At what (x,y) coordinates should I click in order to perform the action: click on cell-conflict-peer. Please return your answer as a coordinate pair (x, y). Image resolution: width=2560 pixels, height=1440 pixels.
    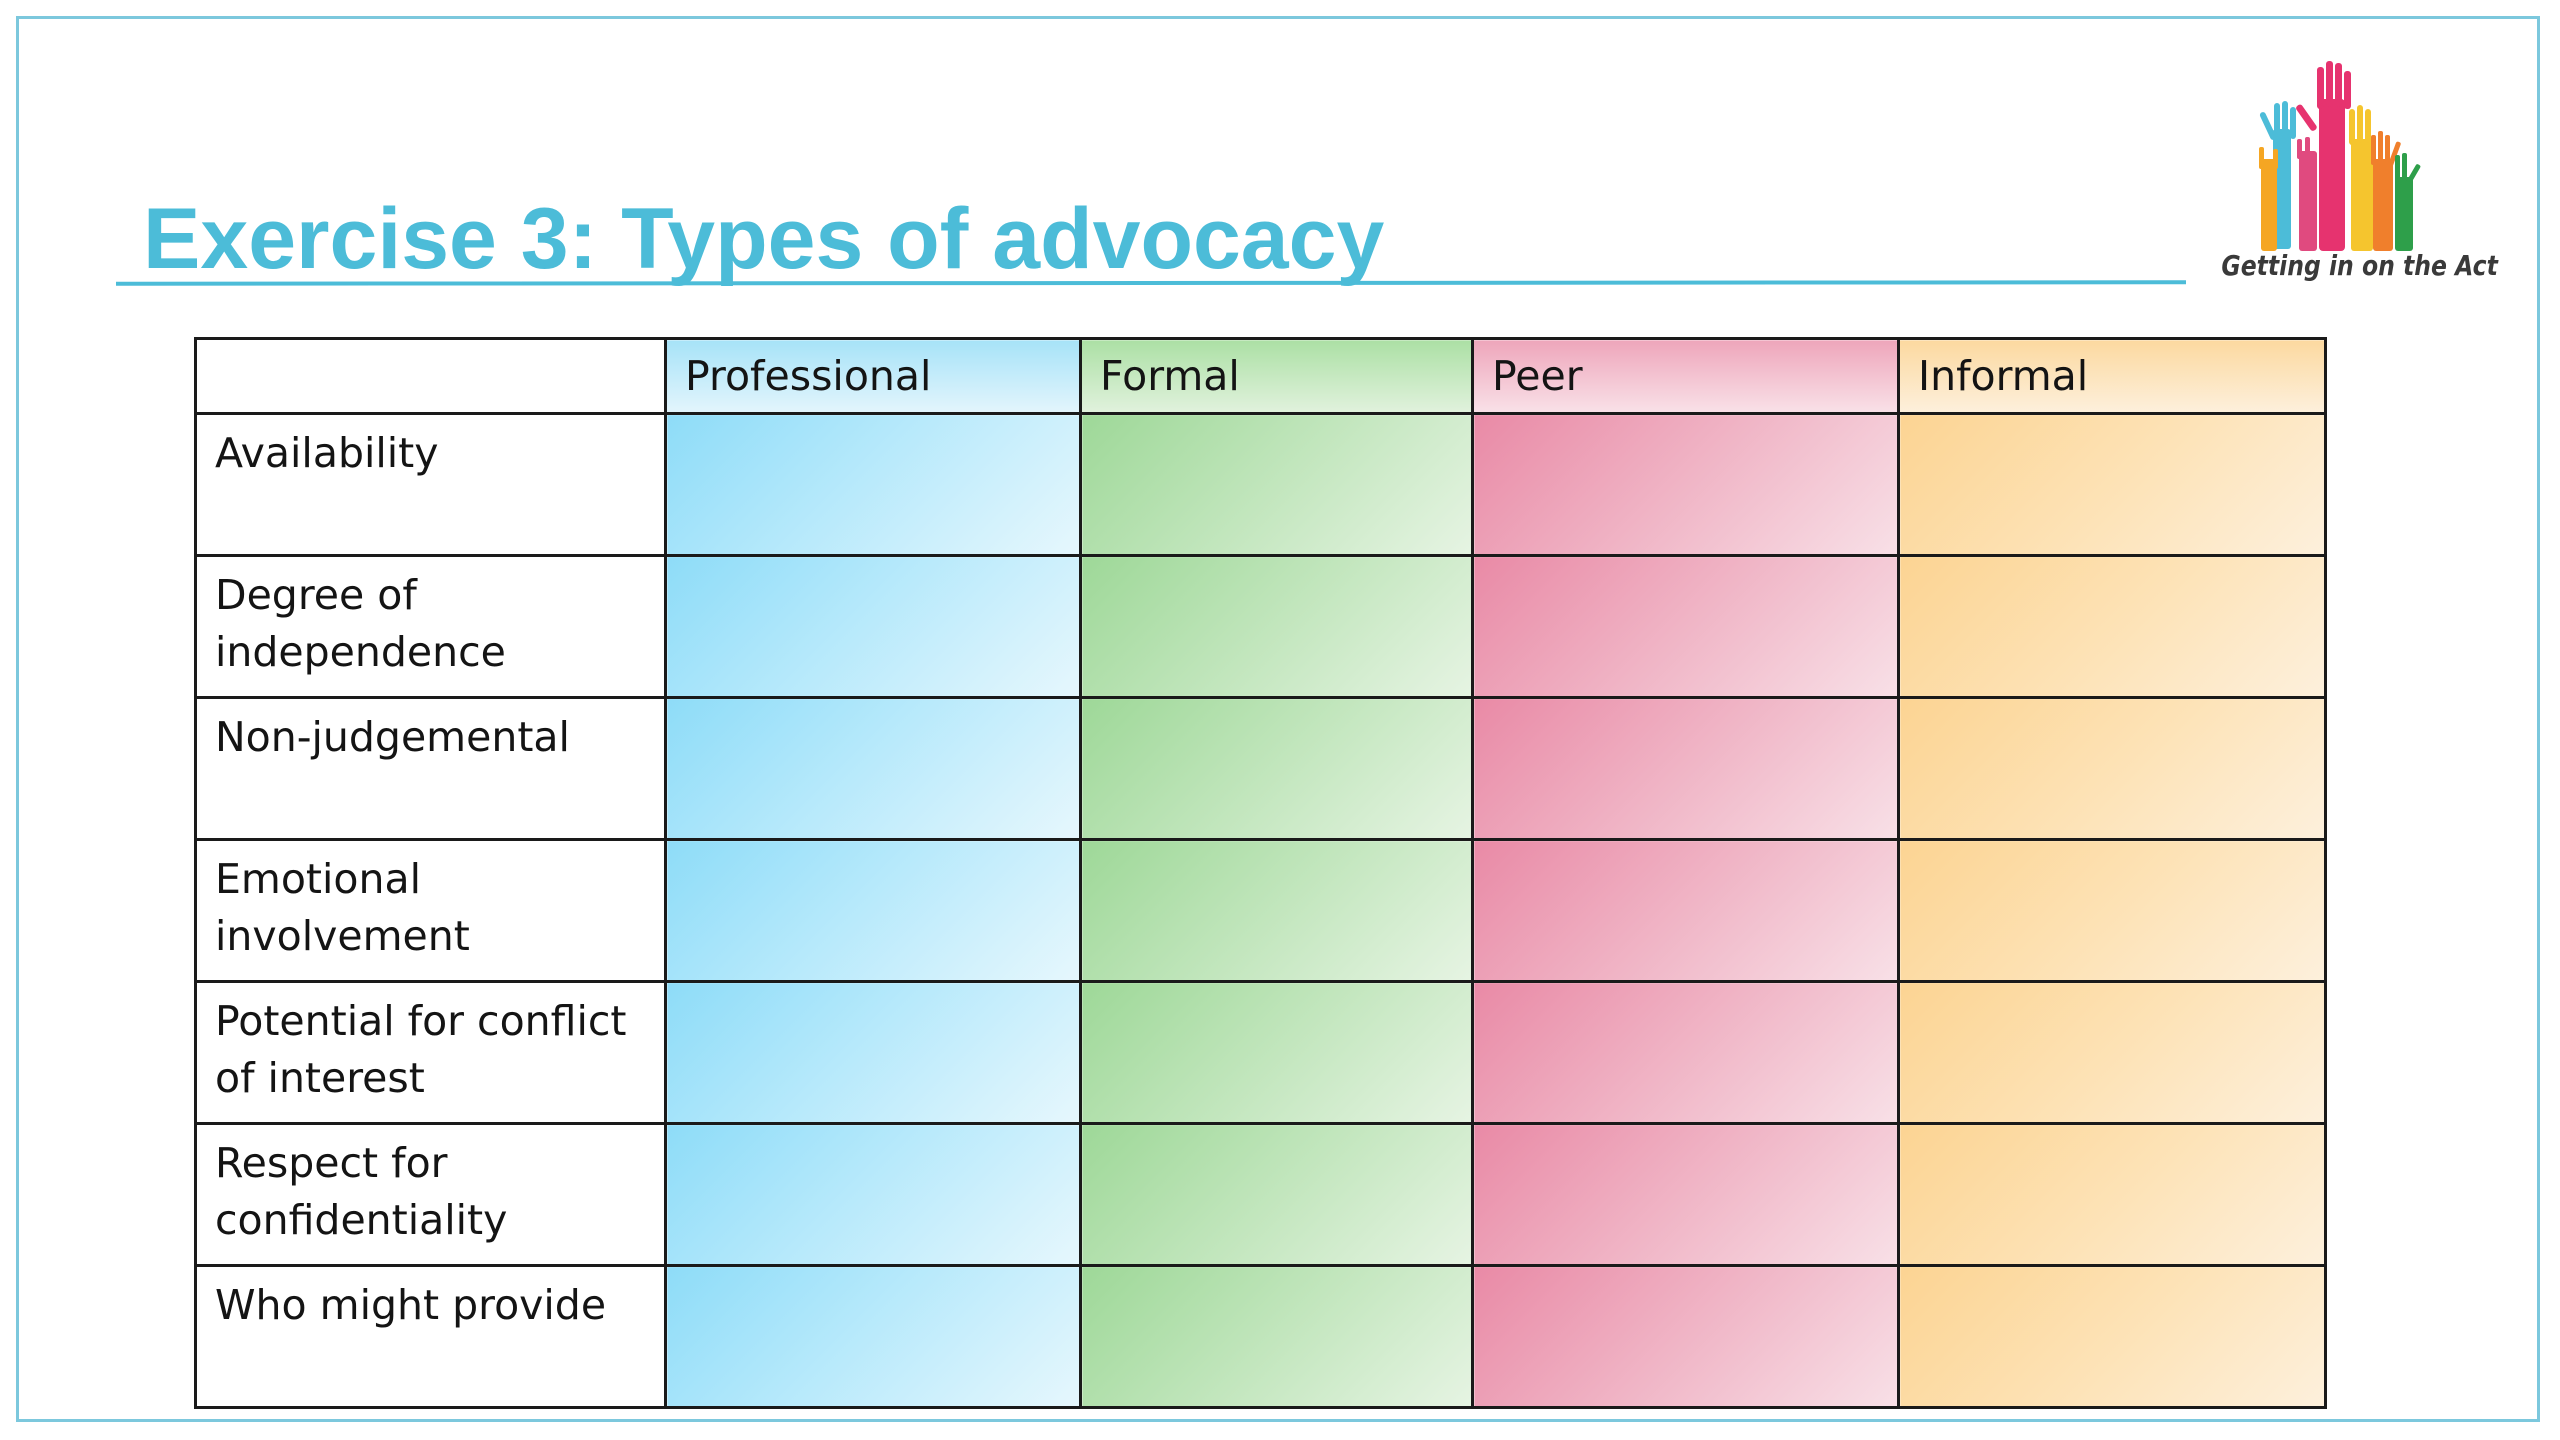
    Looking at the image, I should click on (1685, 1052).